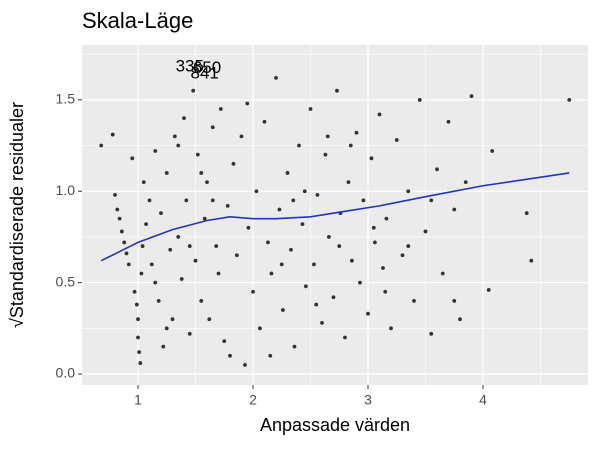 This screenshot has height=450, width=600. I want to click on x-tick-label: 4, so click(483, 400).